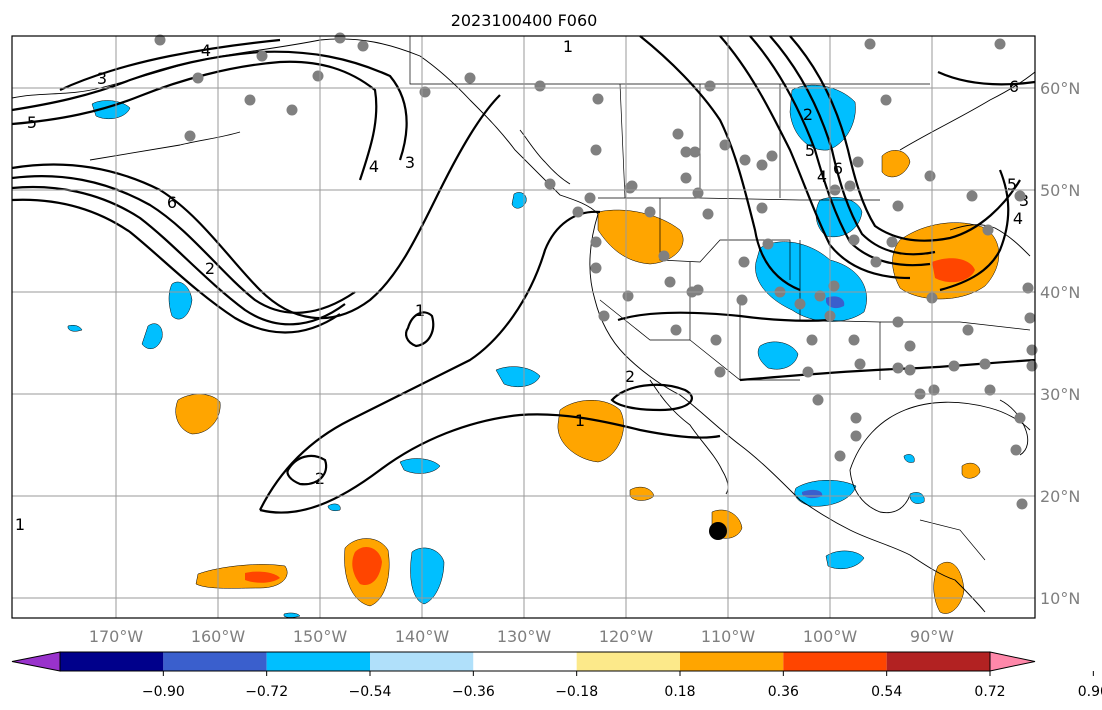 The width and height of the screenshot is (1102, 710). Describe the element at coordinates (576, 692) in the screenshot. I see `colorbar-tick-label: −0.18` at that location.